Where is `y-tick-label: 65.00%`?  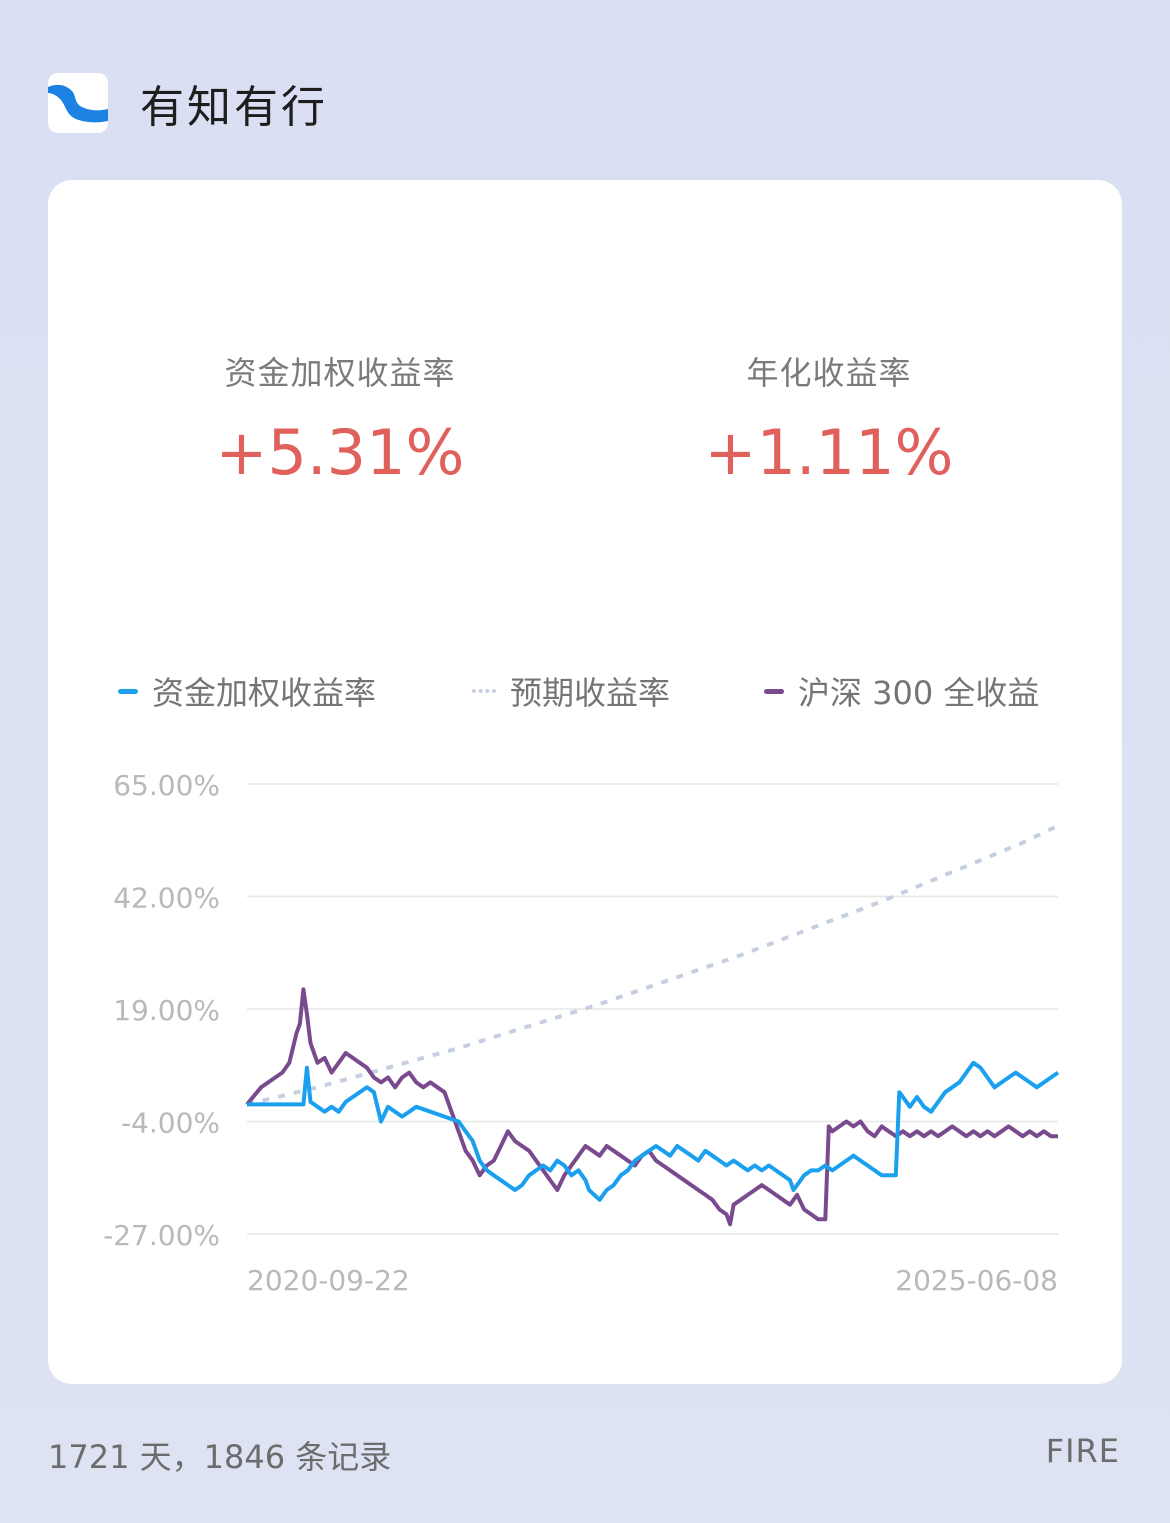
y-tick-label: 65.00% is located at coordinates (166, 785).